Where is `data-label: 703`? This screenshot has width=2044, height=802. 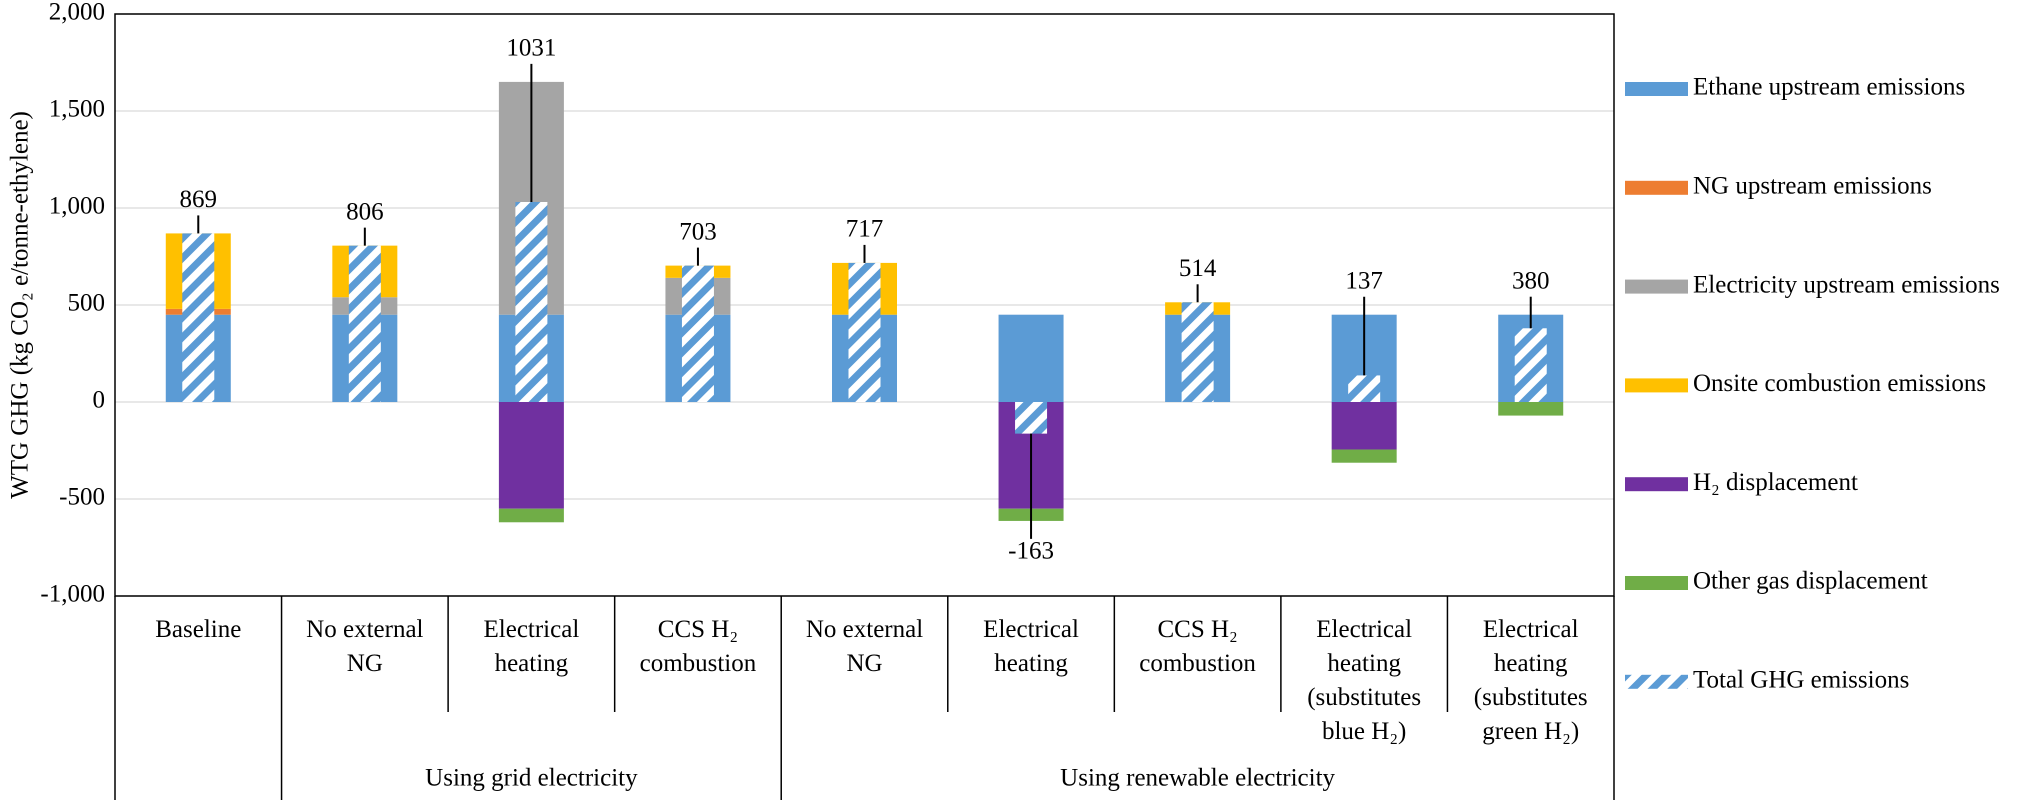 data-label: 703 is located at coordinates (698, 231).